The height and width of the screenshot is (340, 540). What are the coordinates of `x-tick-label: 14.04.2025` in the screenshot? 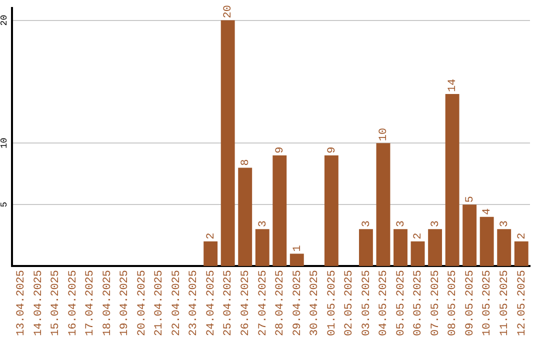 It's located at (38, 303).